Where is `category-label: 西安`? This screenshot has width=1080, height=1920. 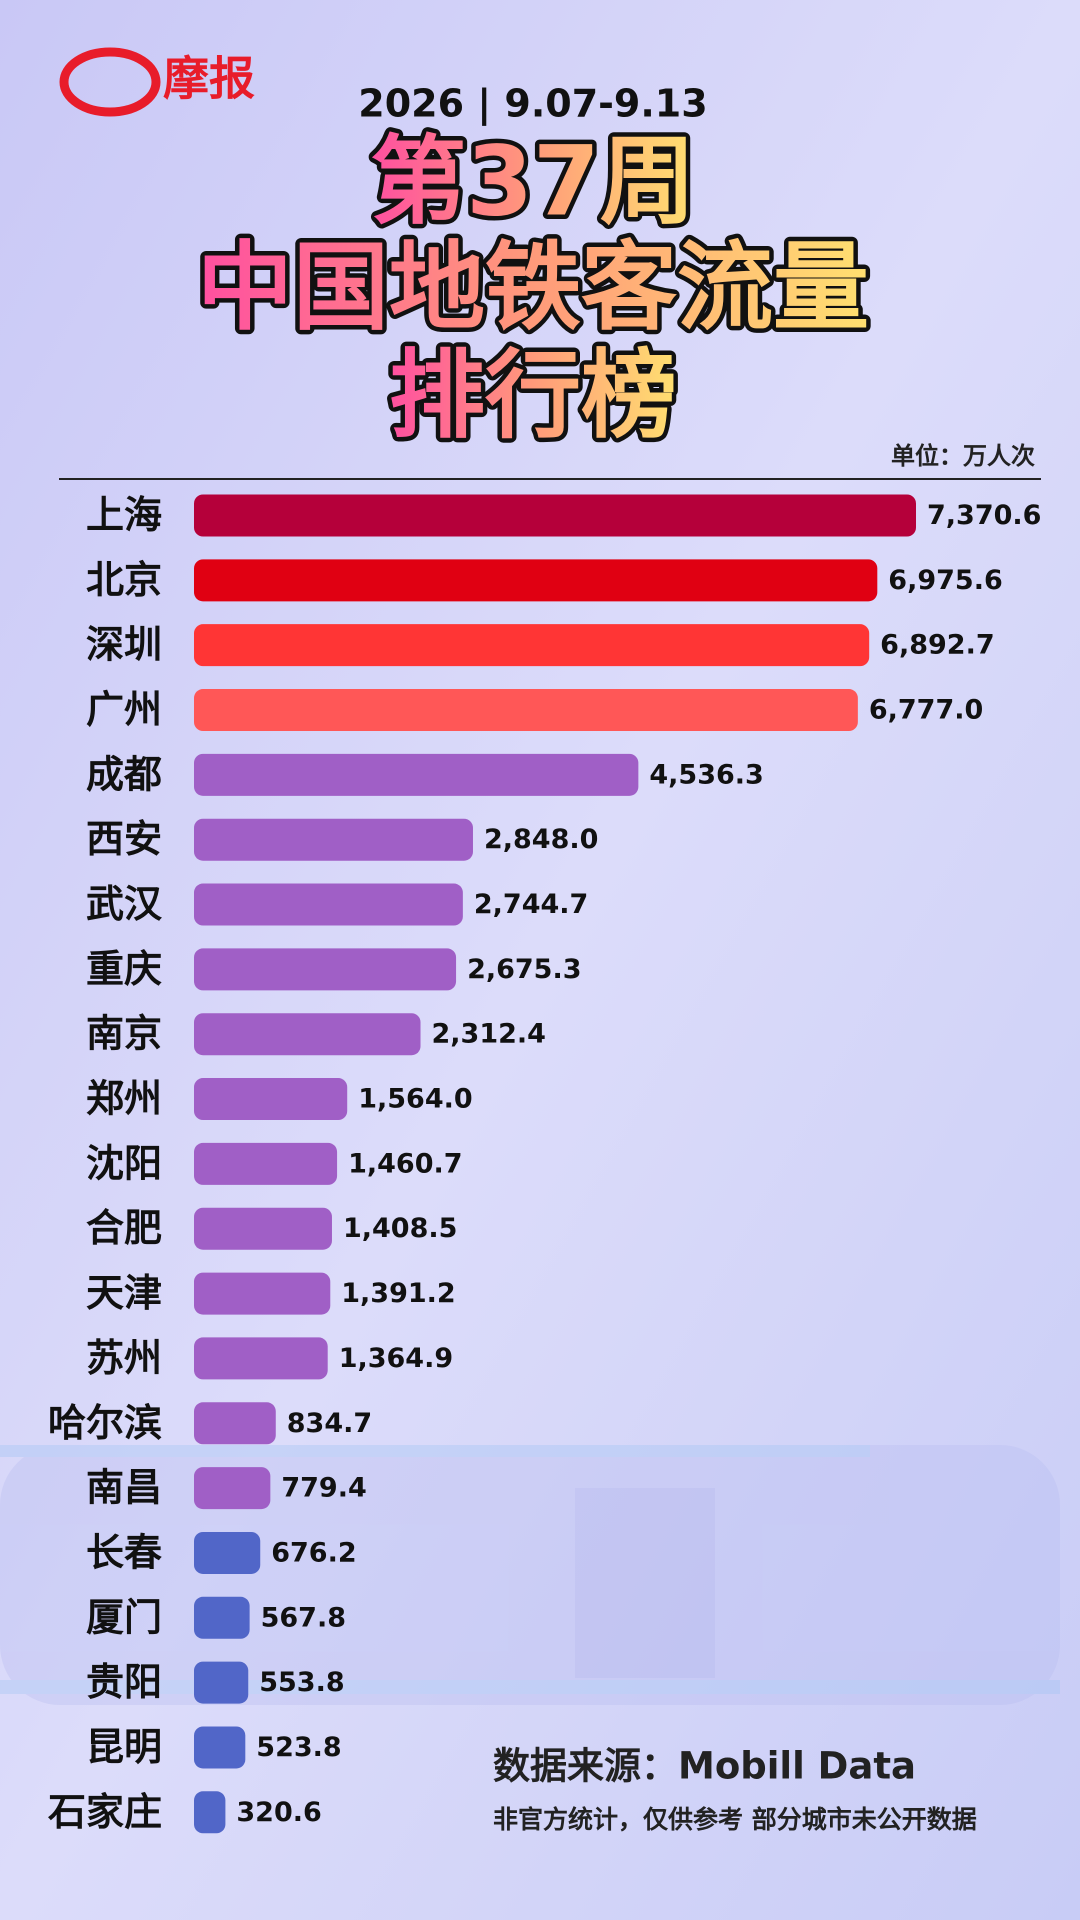 category-label: 西安 is located at coordinates (124, 839).